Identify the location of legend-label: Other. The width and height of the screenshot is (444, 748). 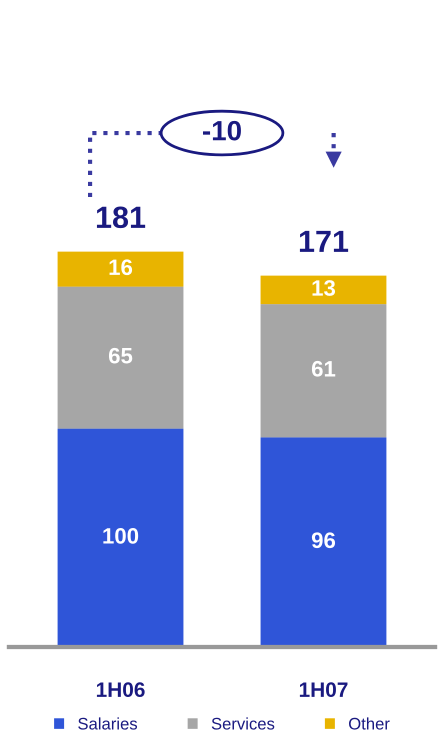
(369, 723).